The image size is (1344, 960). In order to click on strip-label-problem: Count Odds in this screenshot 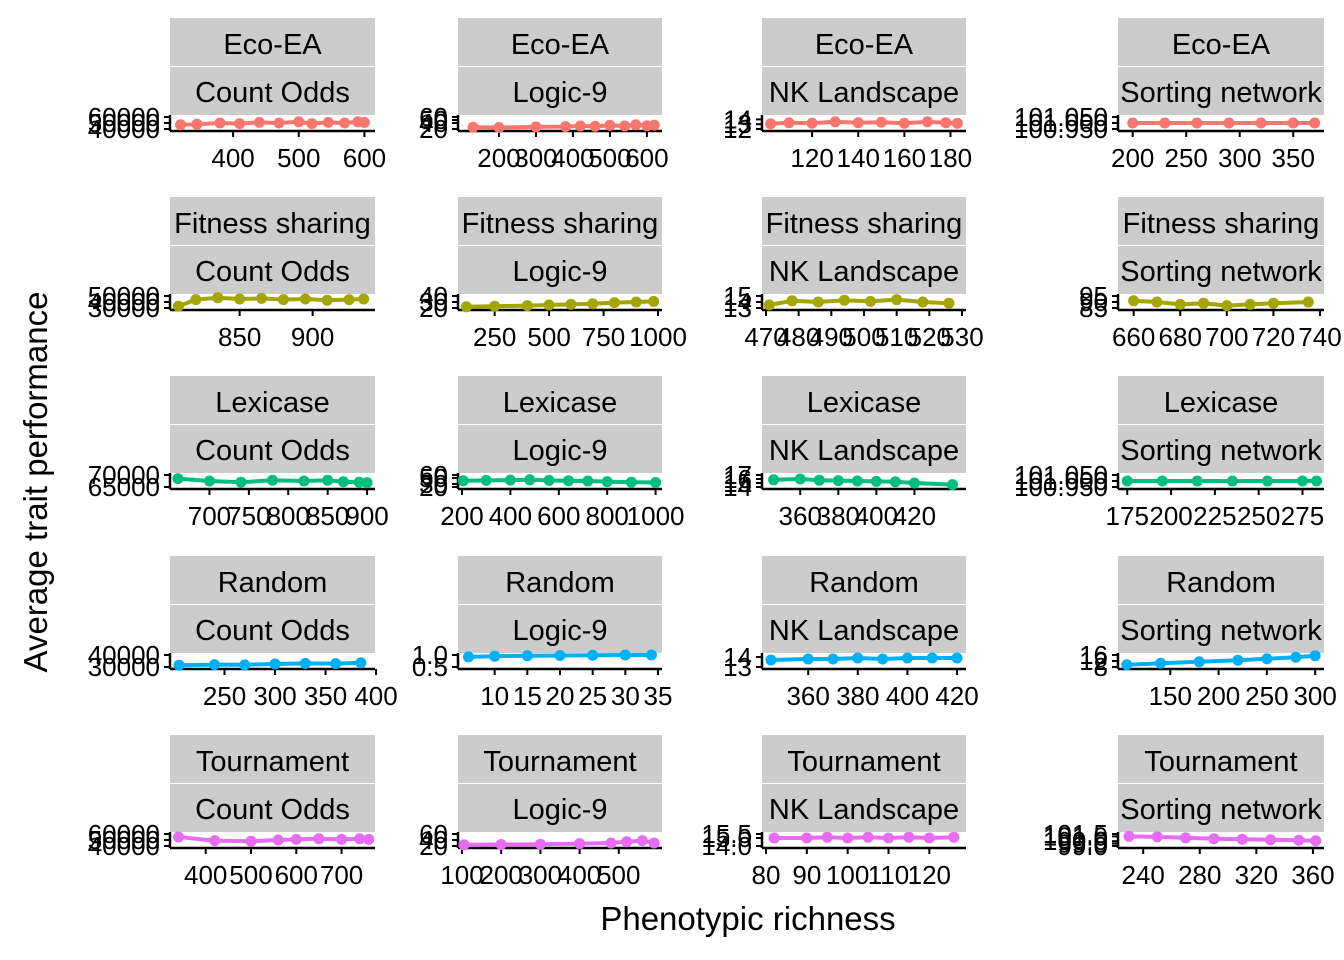, I will do `click(272, 810)`.